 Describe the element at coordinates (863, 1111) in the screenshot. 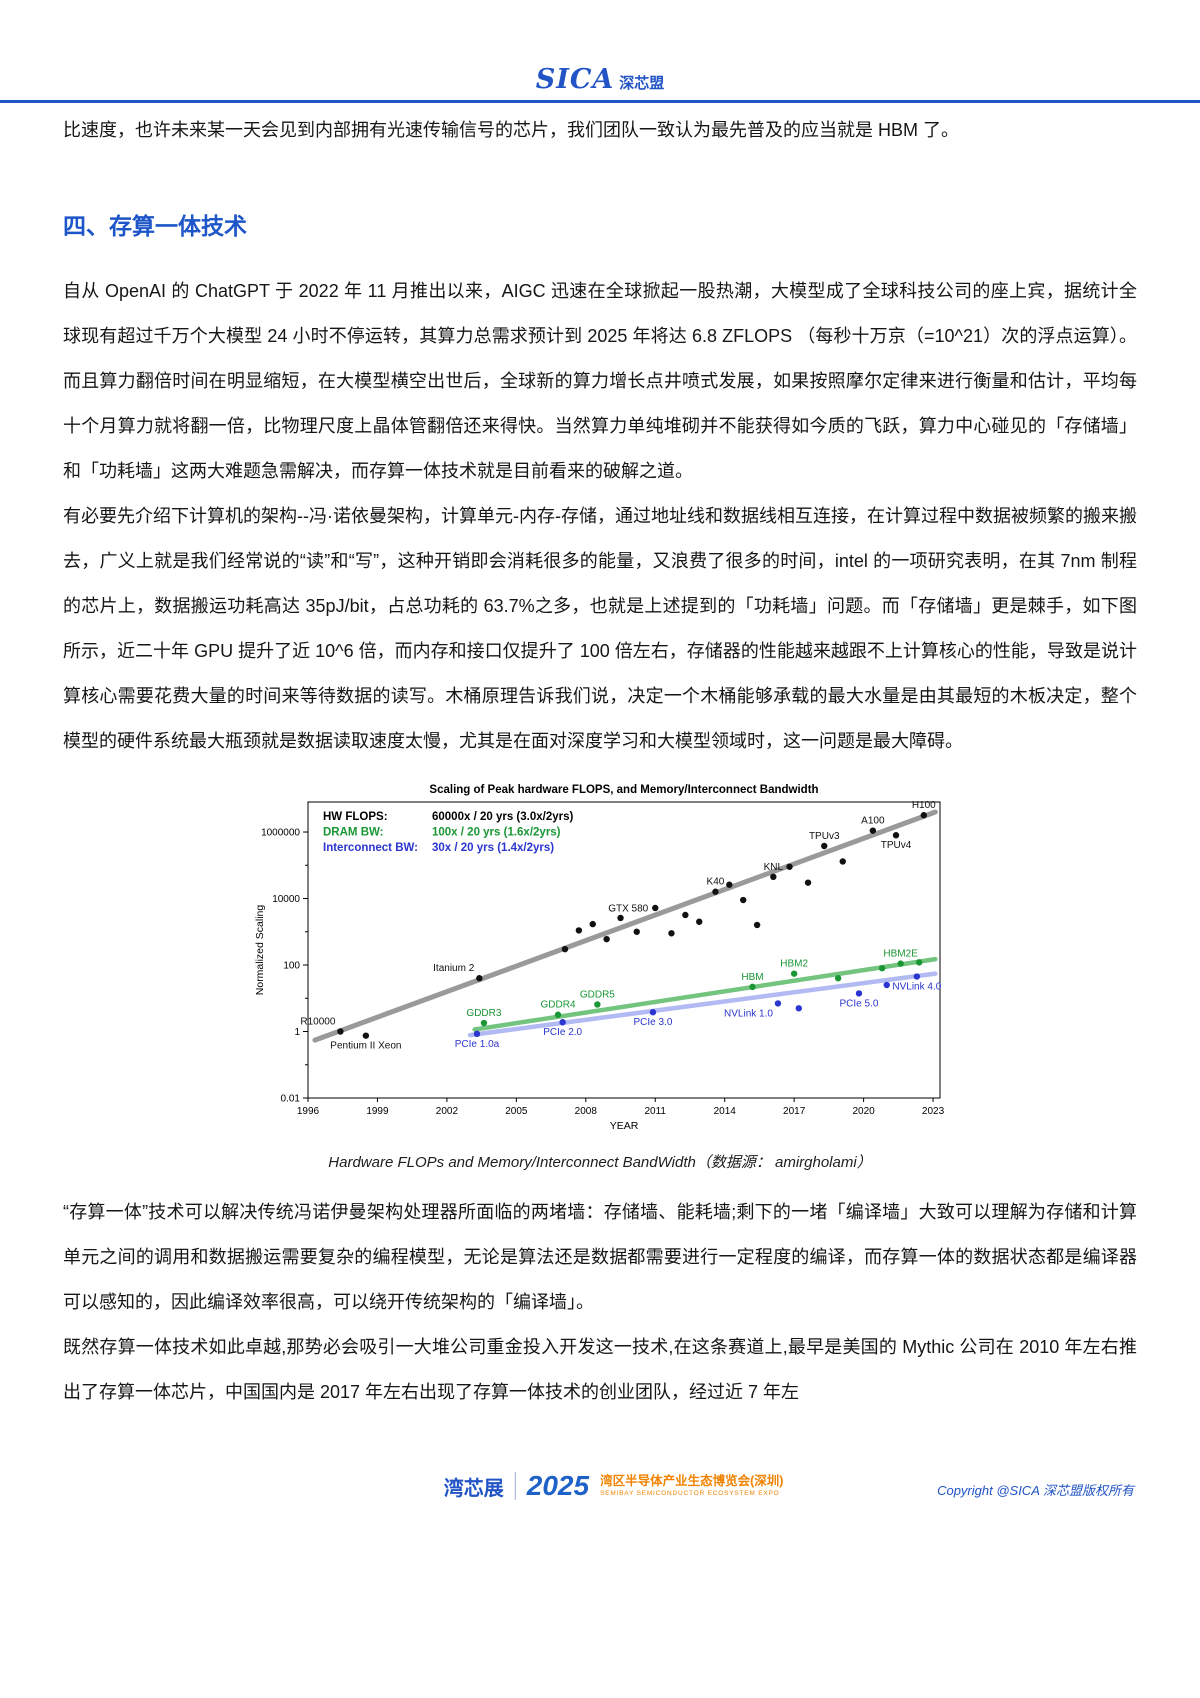

I see `svg-text: 2020` at that location.